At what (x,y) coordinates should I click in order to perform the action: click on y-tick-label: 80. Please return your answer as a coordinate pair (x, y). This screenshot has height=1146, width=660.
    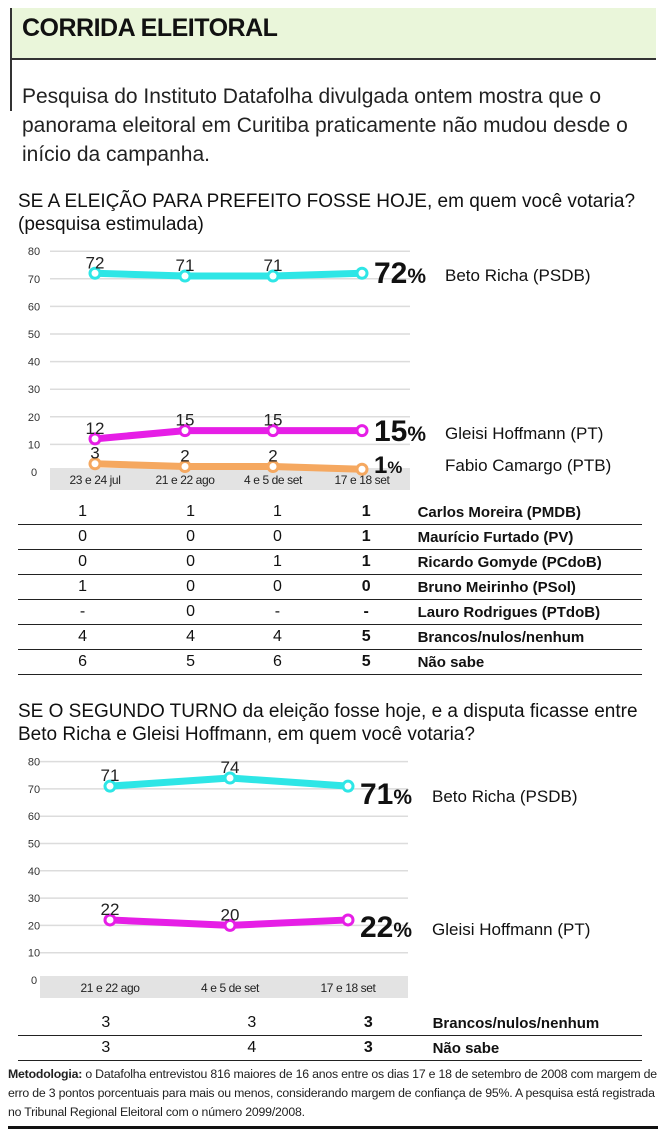
    Looking at the image, I should click on (34, 763).